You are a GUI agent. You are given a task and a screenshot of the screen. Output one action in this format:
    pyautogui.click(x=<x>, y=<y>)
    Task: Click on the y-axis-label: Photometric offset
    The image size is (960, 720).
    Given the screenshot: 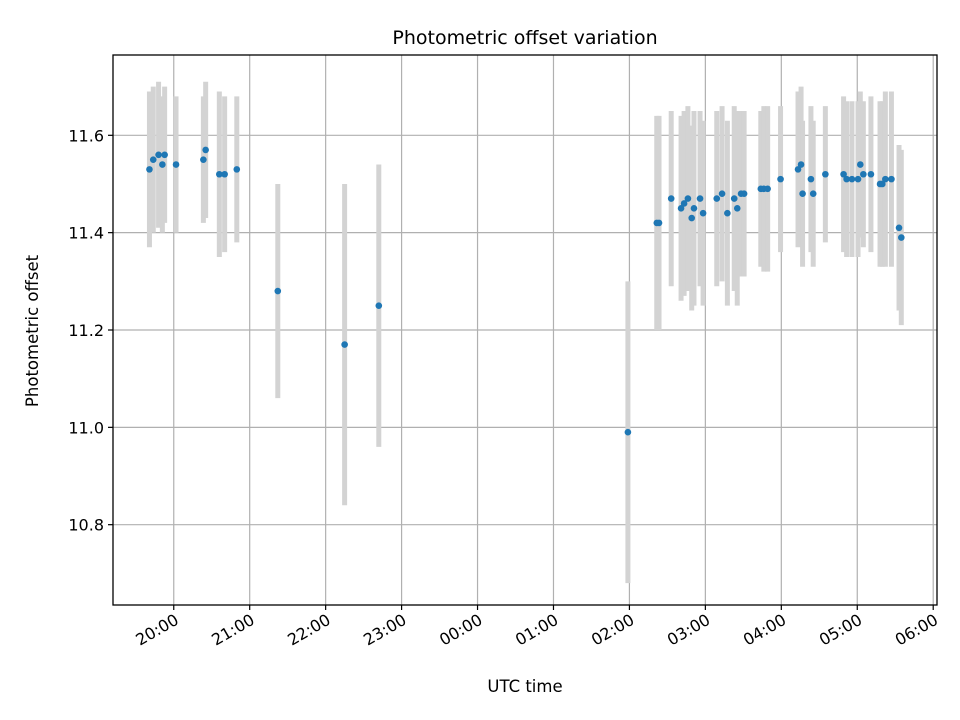 What is the action you would take?
    pyautogui.click(x=32, y=330)
    